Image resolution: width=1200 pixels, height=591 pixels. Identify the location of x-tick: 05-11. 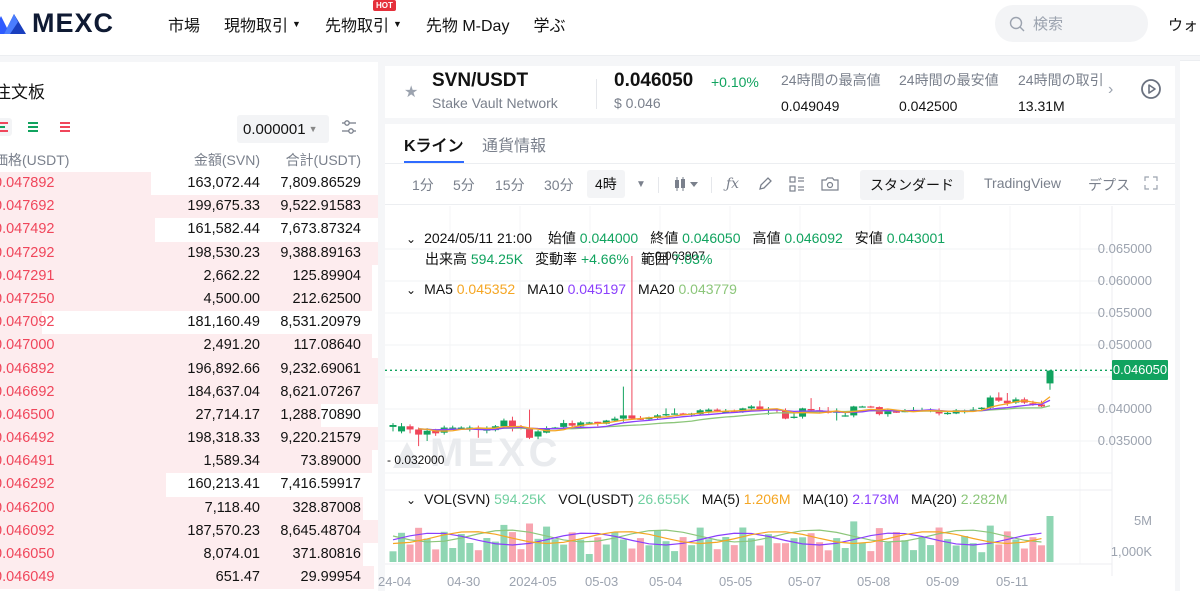
(1012, 581).